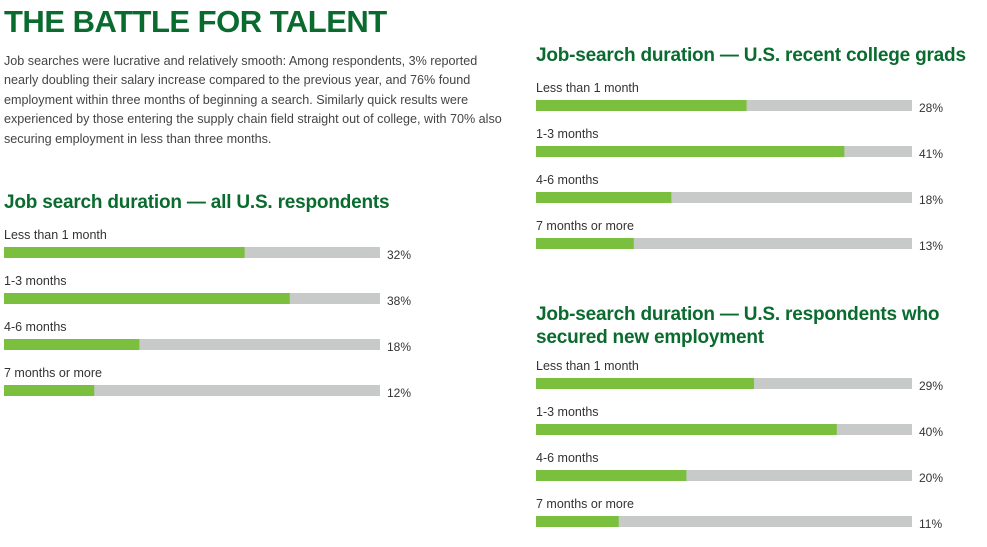  What do you see at coordinates (399, 393) in the screenshot?
I see `value-label: 12%` at bounding box center [399, 393].